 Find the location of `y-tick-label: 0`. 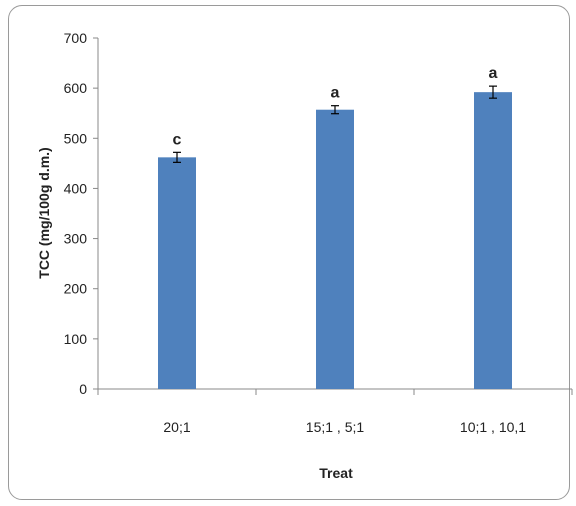

y-tick-label: 0 is located at coordinates (83, 389).